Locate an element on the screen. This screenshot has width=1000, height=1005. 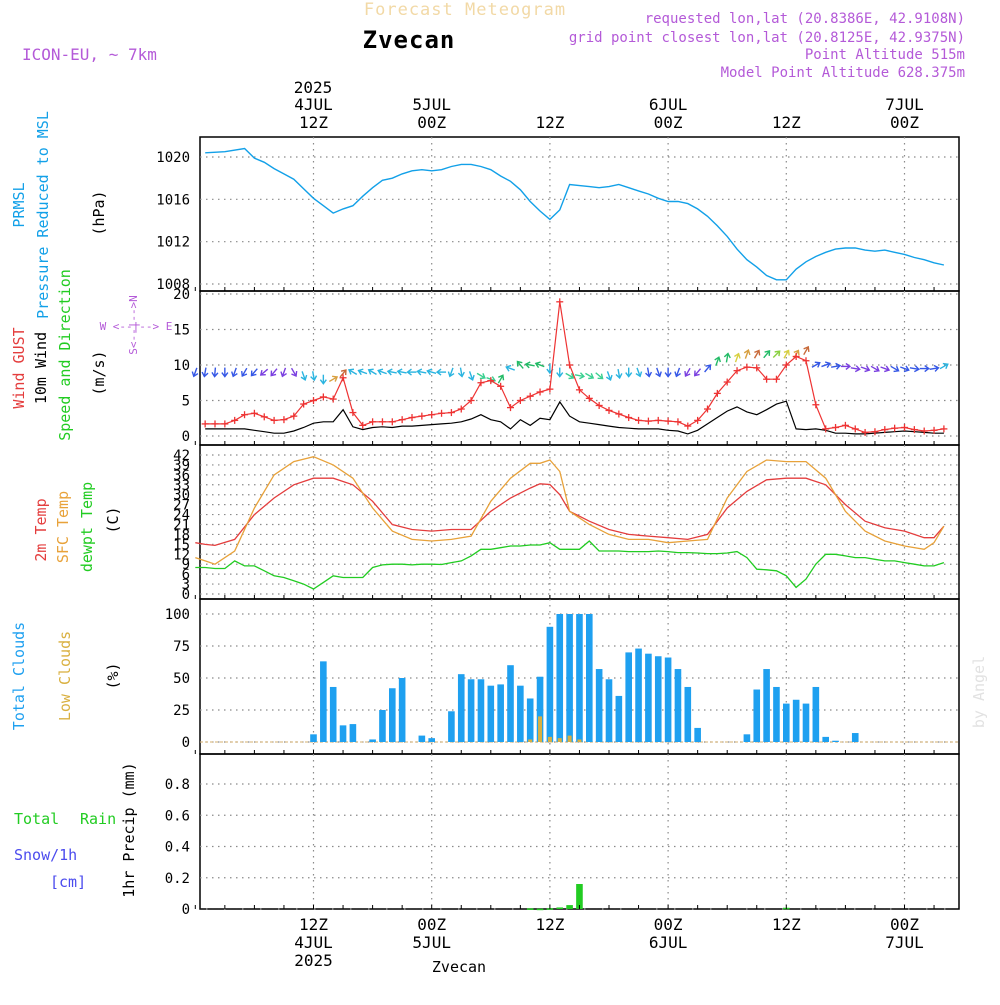
y-tick-label: 0.2 is located at coordinates (177, 879).